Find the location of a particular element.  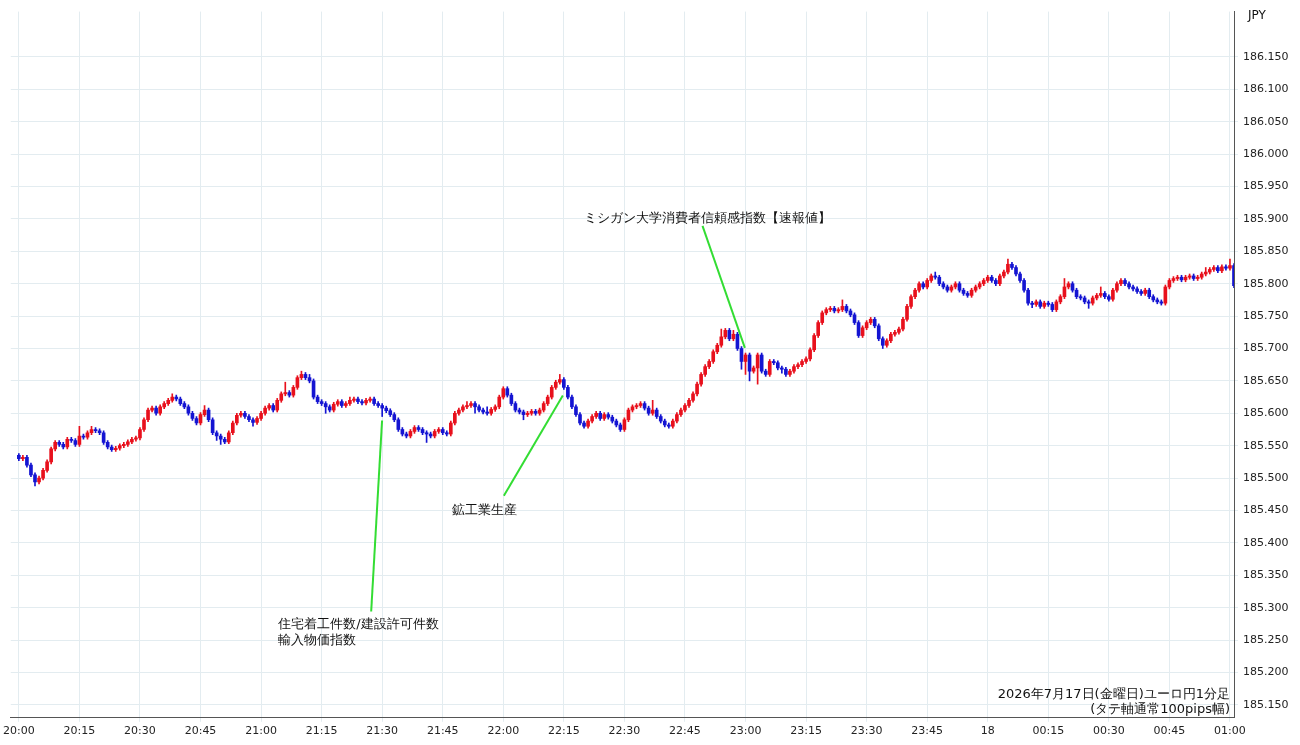

y-tick-label: 185.450 is located at coordinates (1266, 510).